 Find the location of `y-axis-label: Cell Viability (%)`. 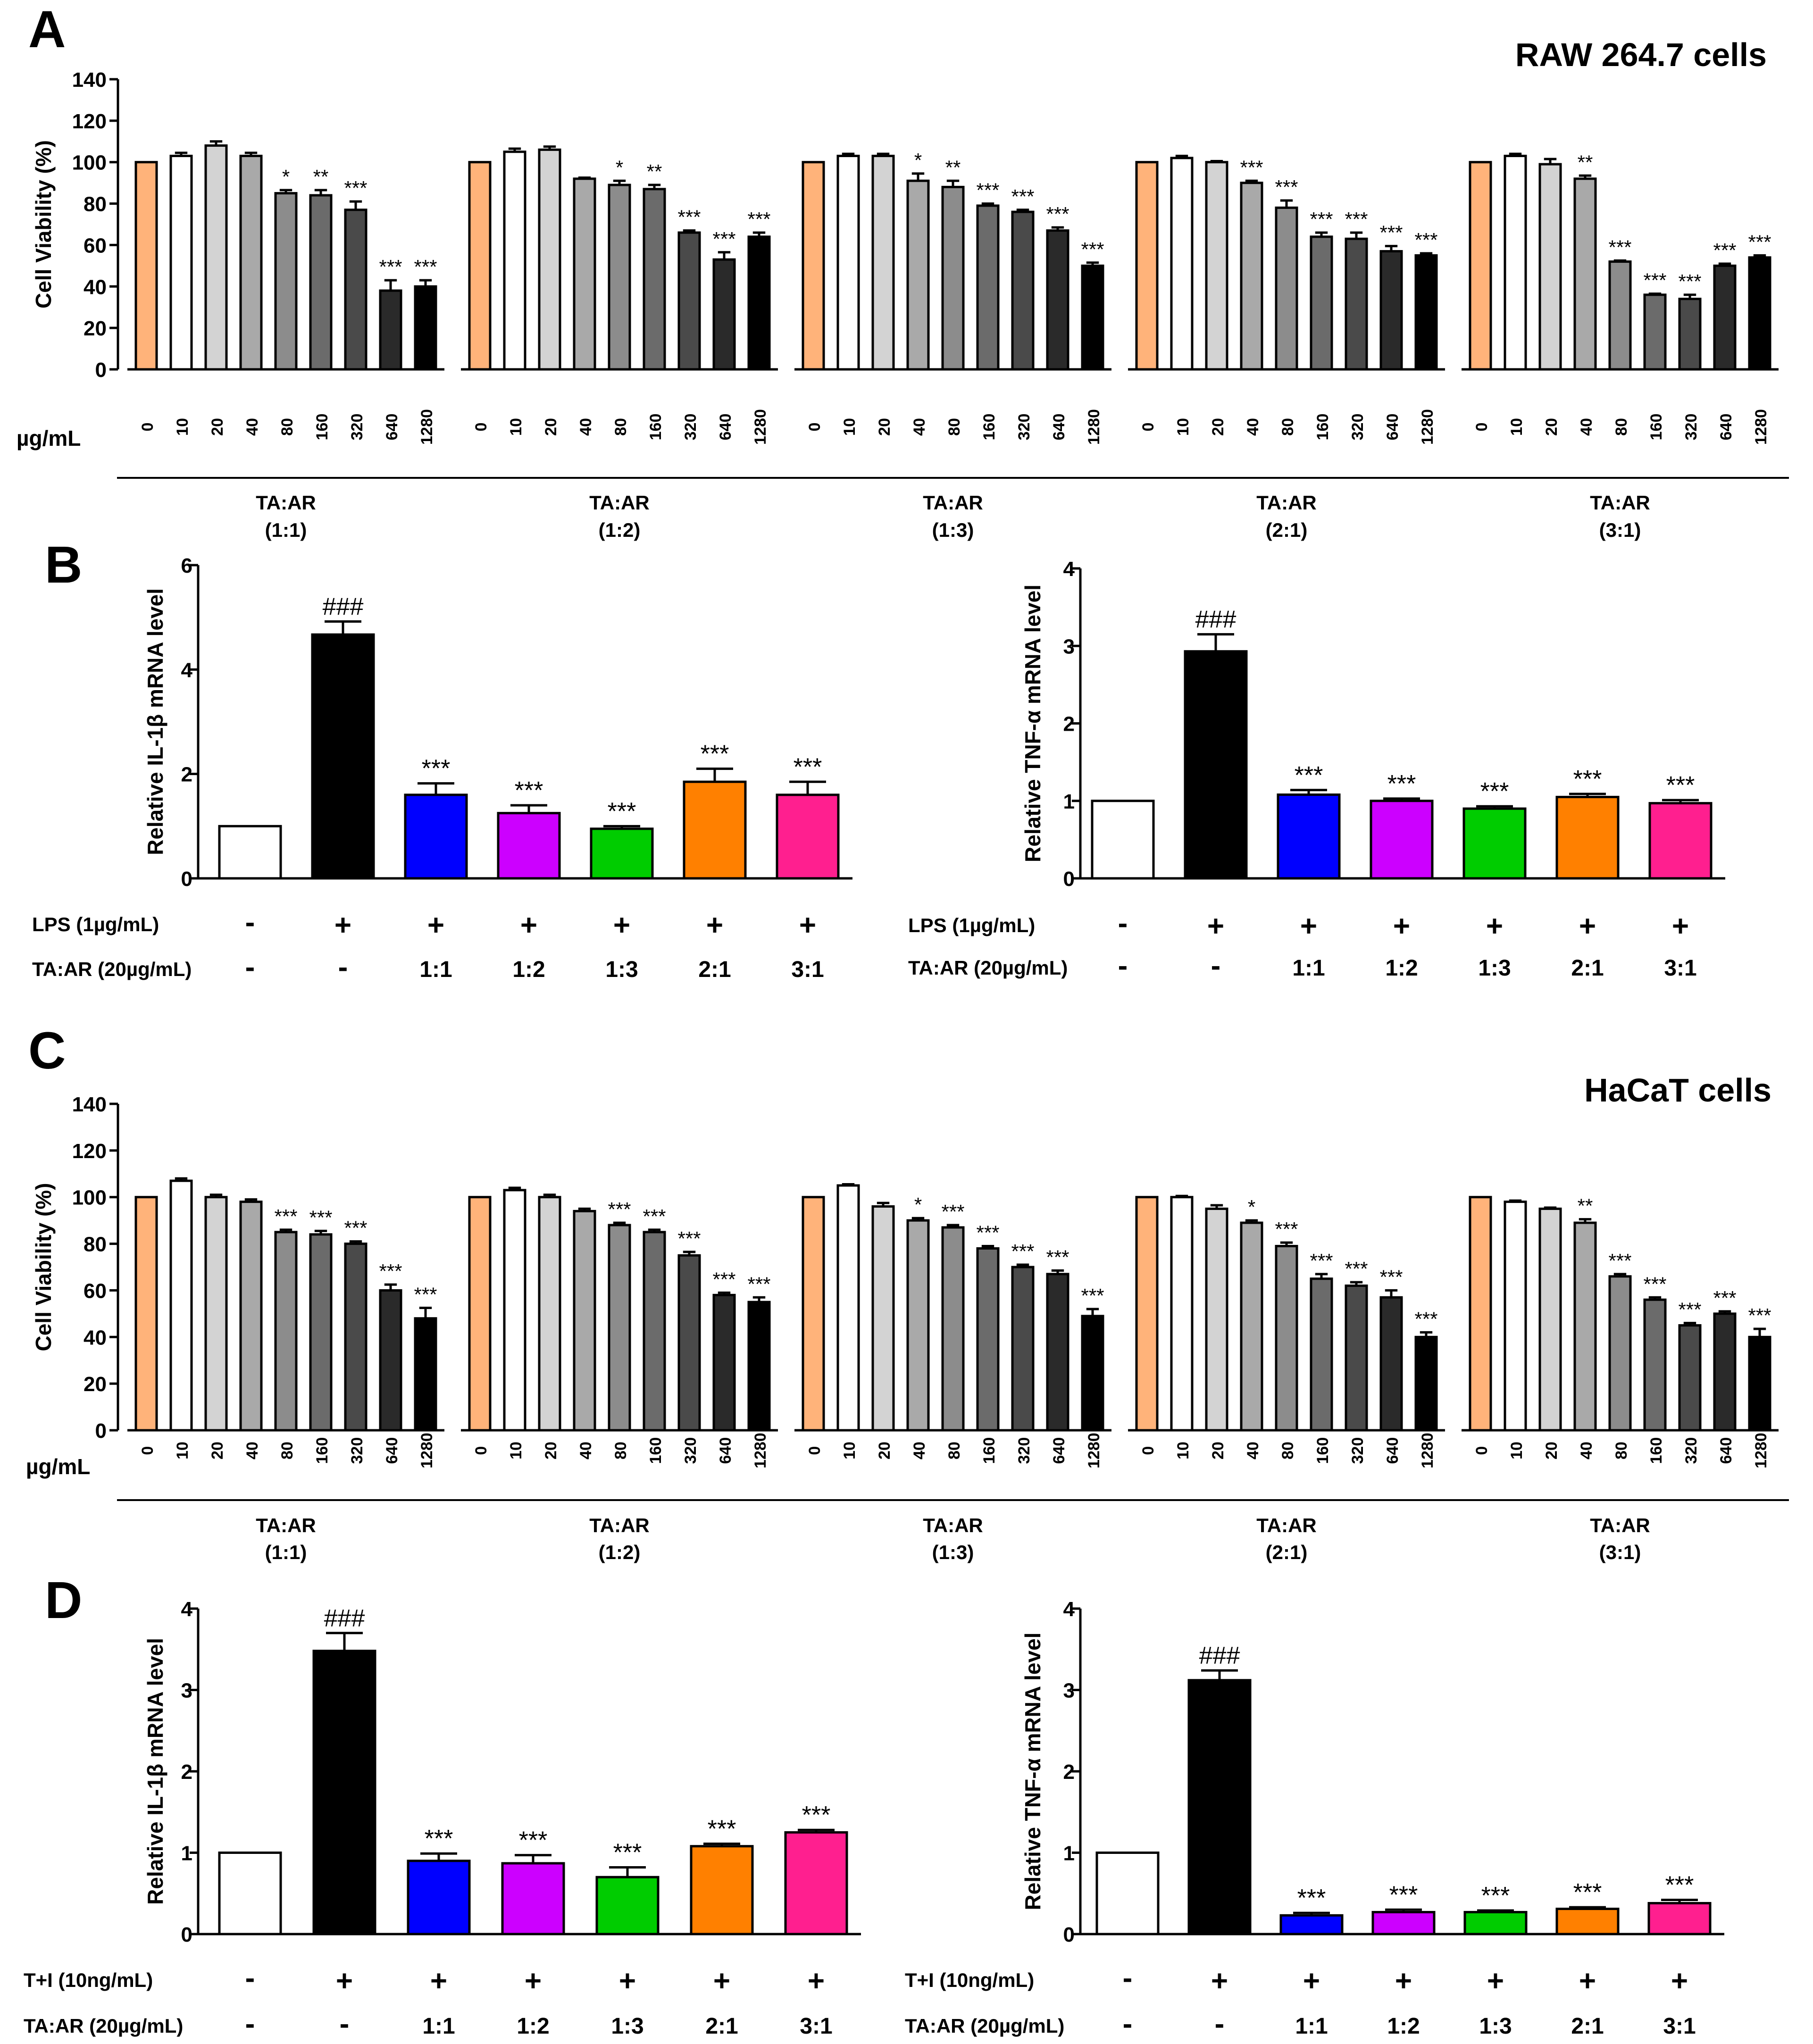

y-axis-label: Cell Viability (%) is located at coordinates (43, 1267).